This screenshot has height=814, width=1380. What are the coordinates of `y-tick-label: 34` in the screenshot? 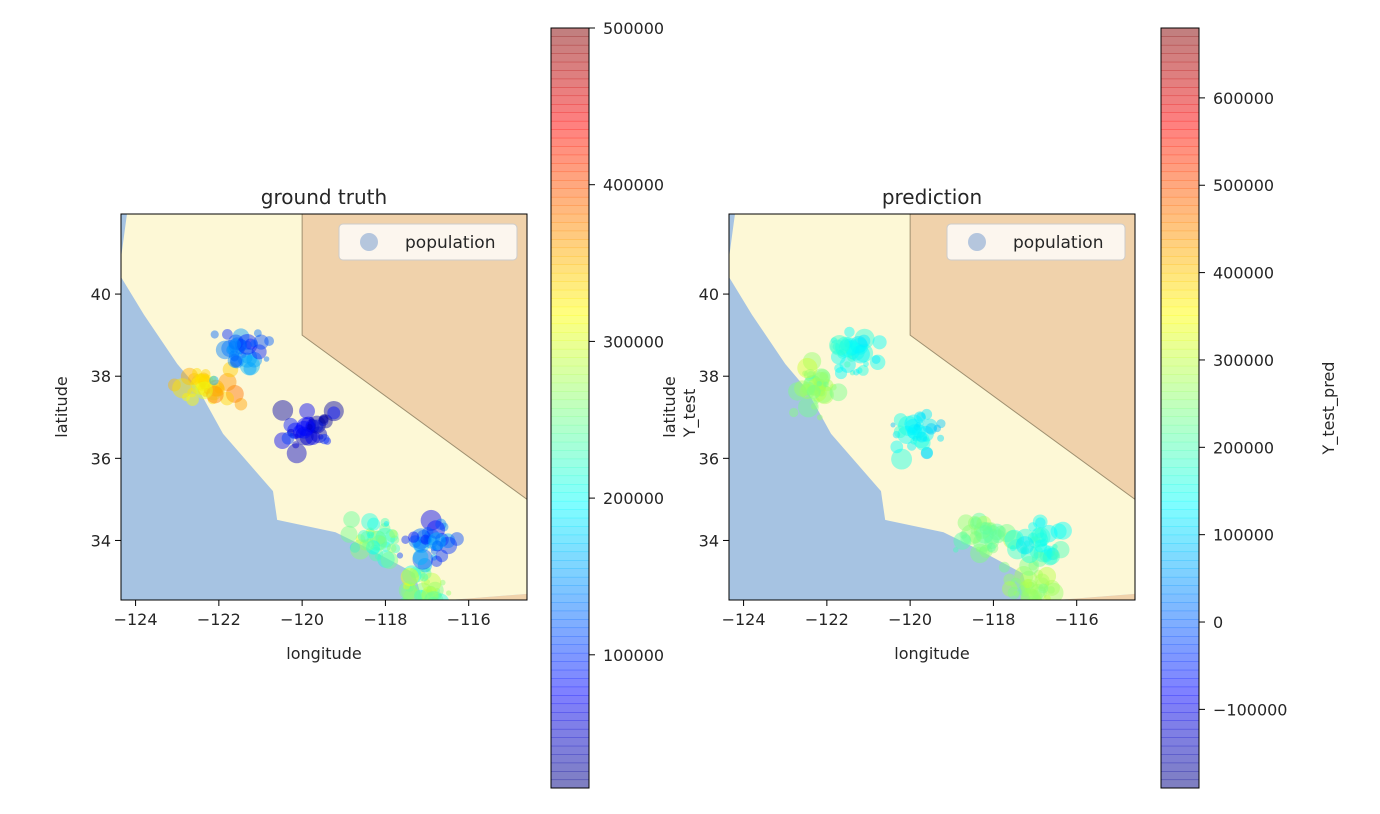 It's located at (101, 540).